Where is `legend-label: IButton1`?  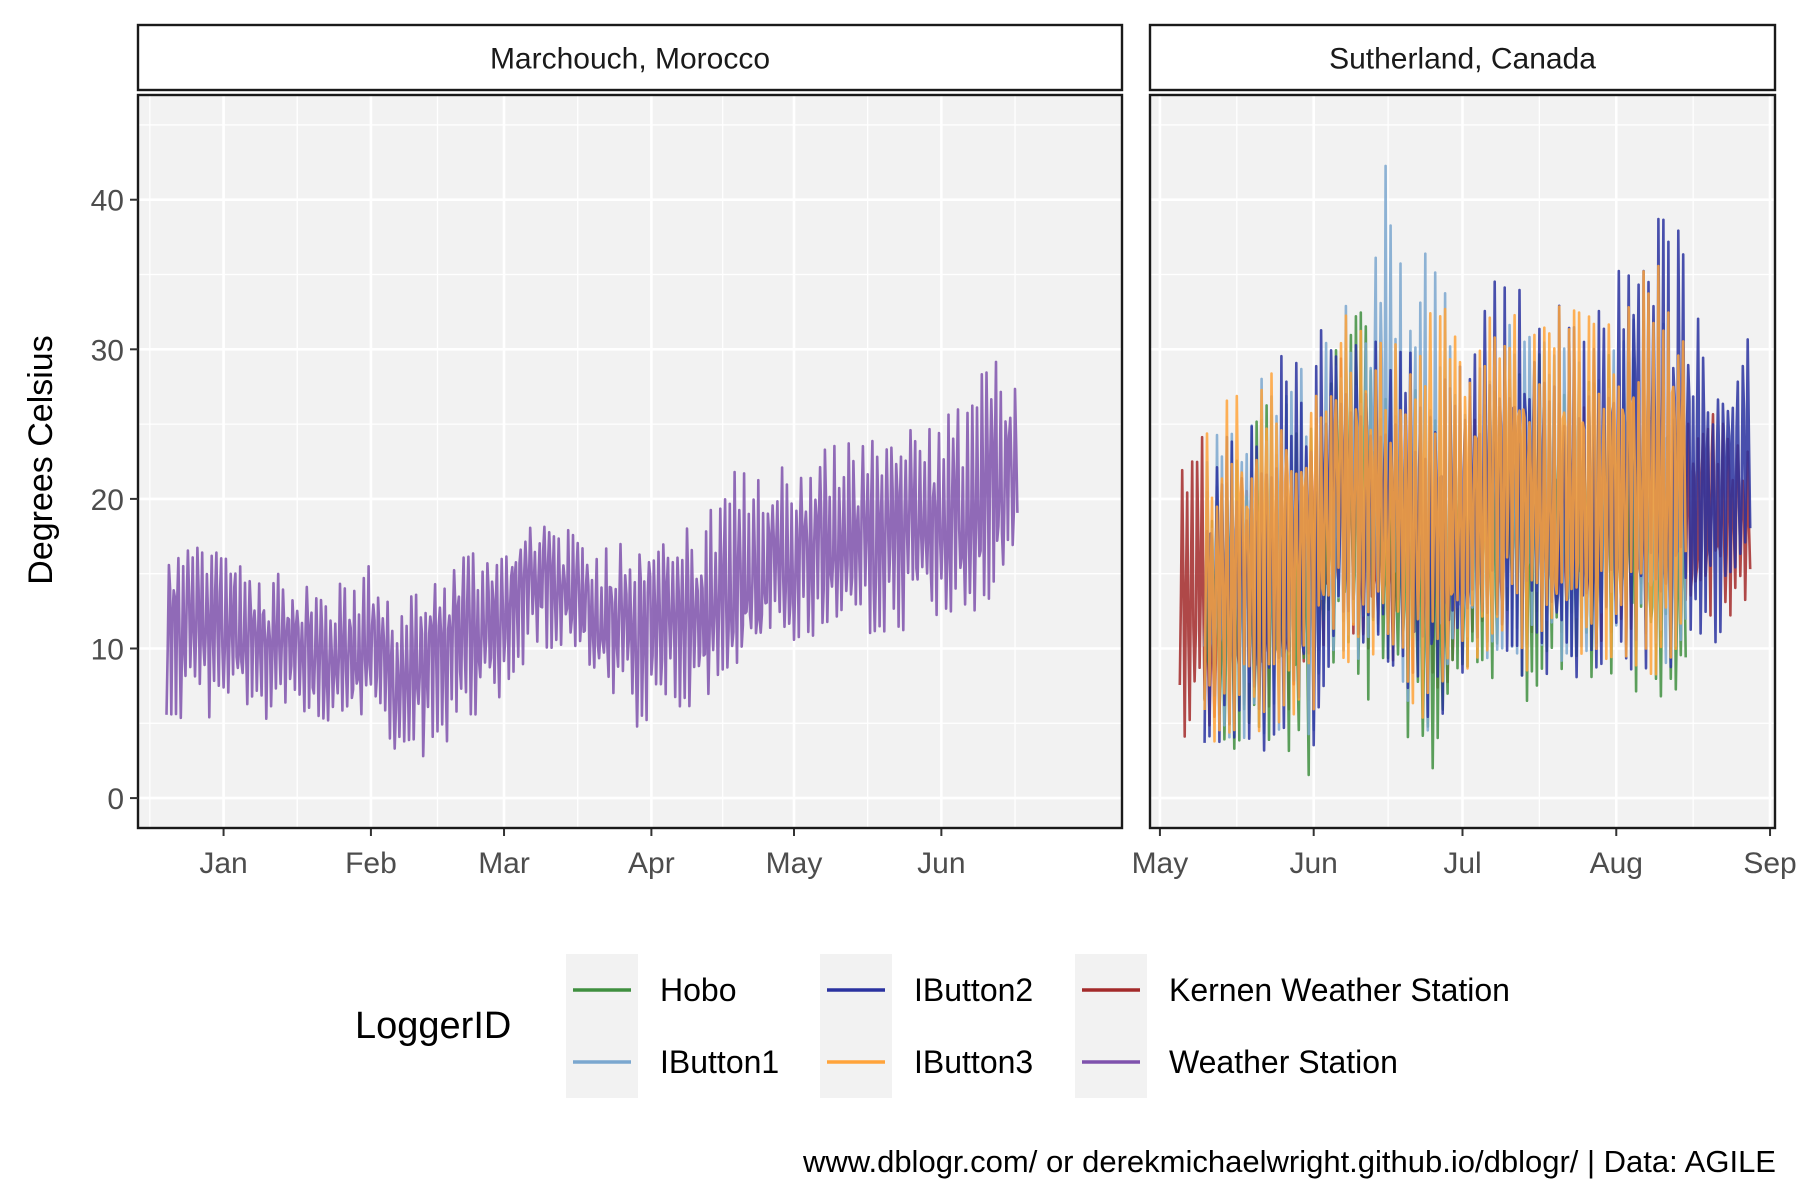 legend-label: IButton1 is located at coordinates (719, 1062).